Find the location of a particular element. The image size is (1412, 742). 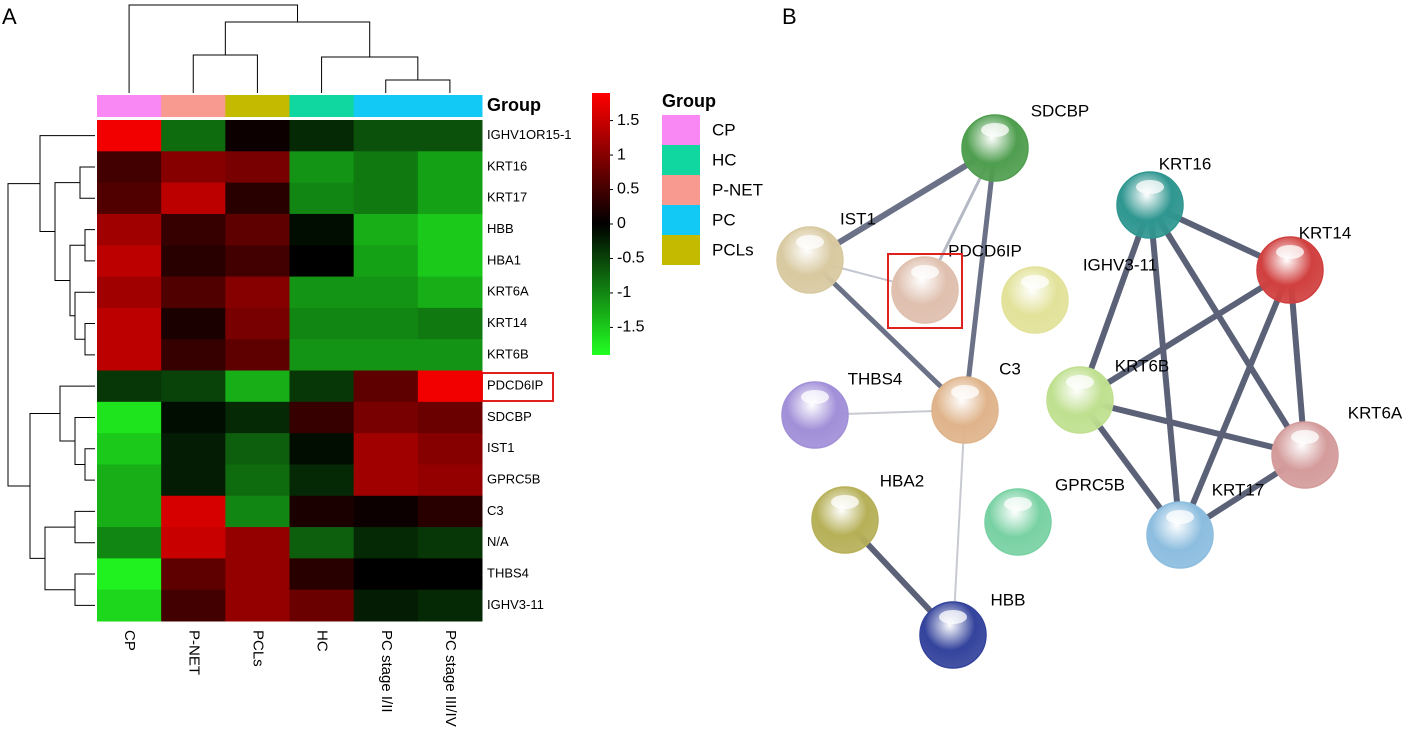

node-label: IGHV3-11 is located at coordinates (1120, 264).